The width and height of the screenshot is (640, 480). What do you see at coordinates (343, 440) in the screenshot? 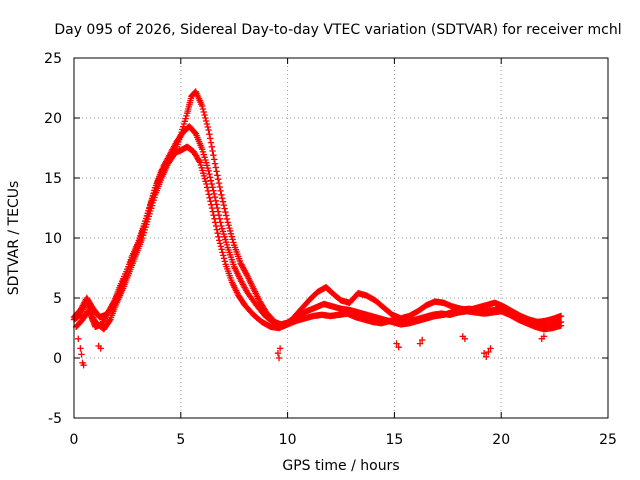
I see `x-tick-labels: 0 5 10 15 20 25` at bounding box center [343, 440].